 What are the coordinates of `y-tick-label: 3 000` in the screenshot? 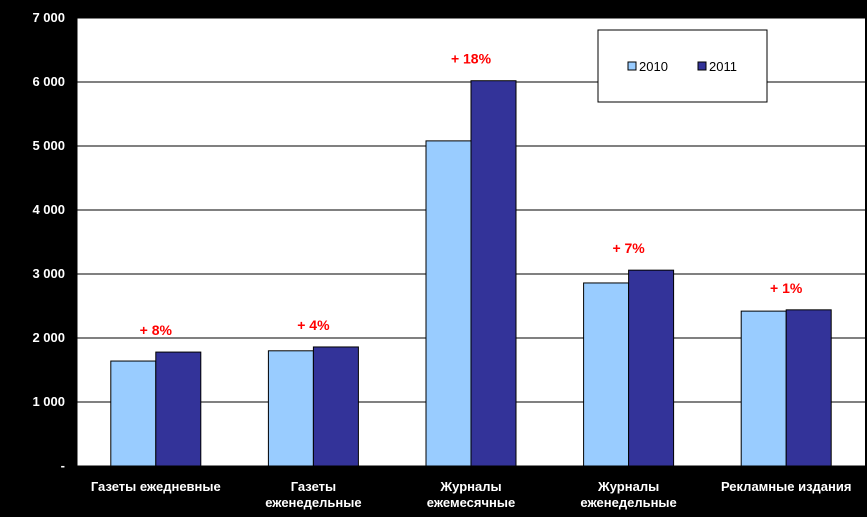 It's located at (48, 273).